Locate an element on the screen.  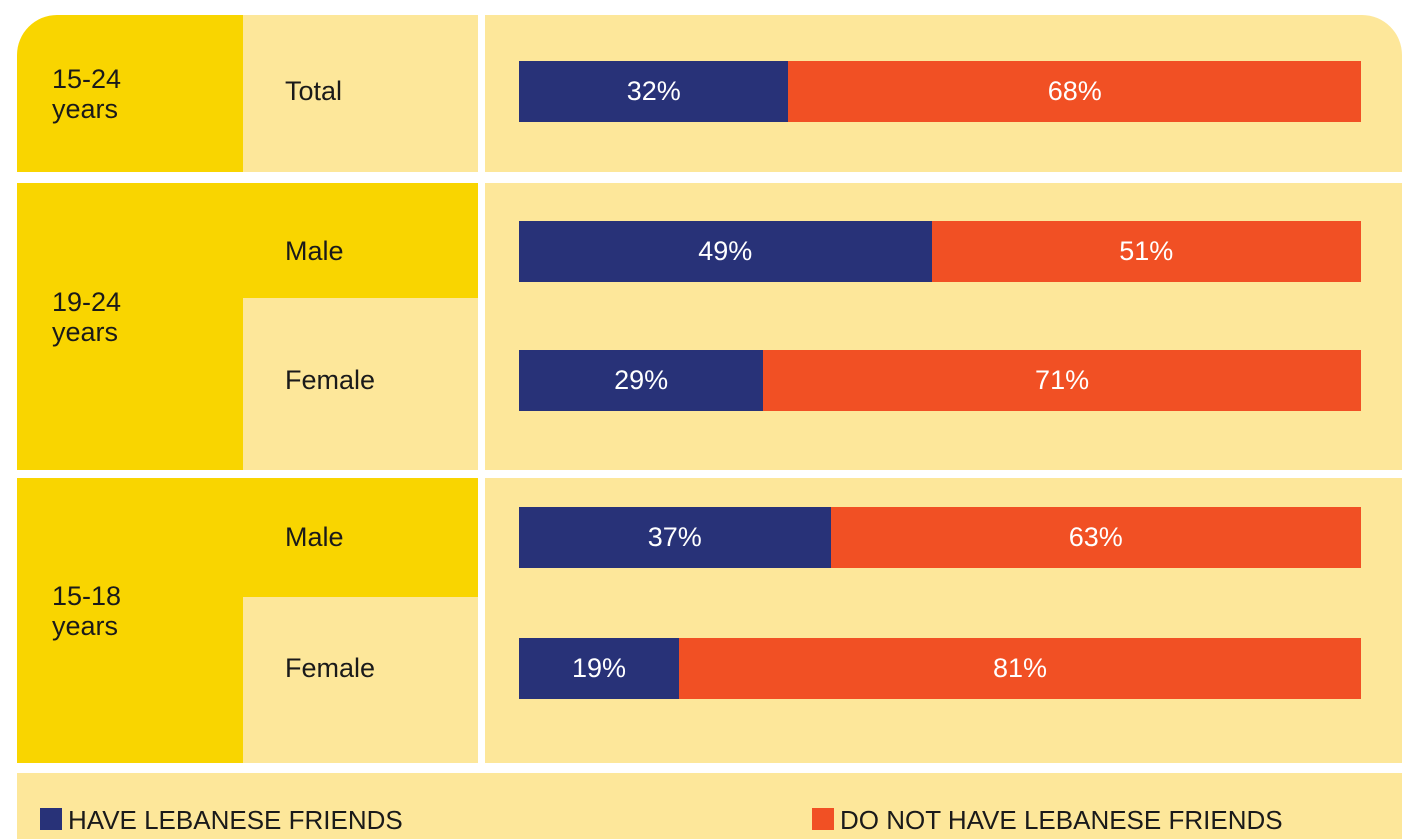
value-label: 37% is located at coordinates (674, 537).